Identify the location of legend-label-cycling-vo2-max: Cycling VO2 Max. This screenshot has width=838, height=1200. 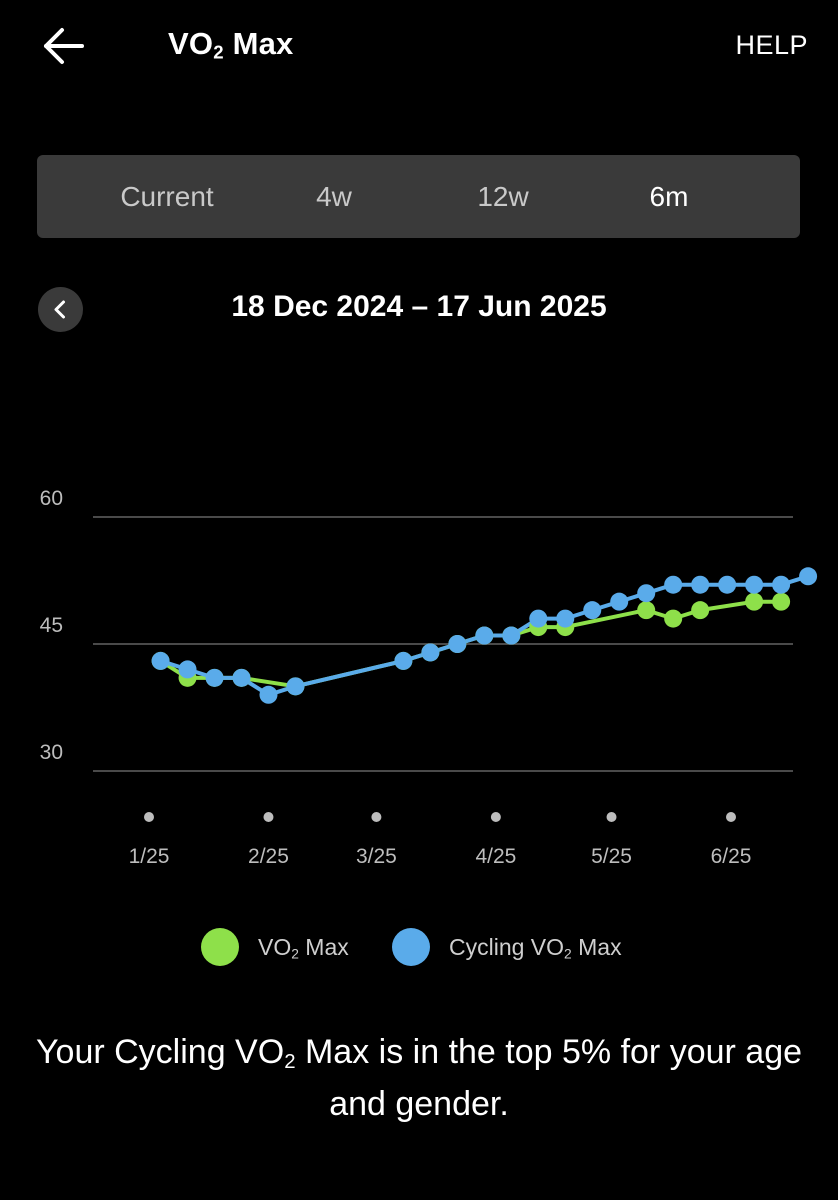
(535, 947).